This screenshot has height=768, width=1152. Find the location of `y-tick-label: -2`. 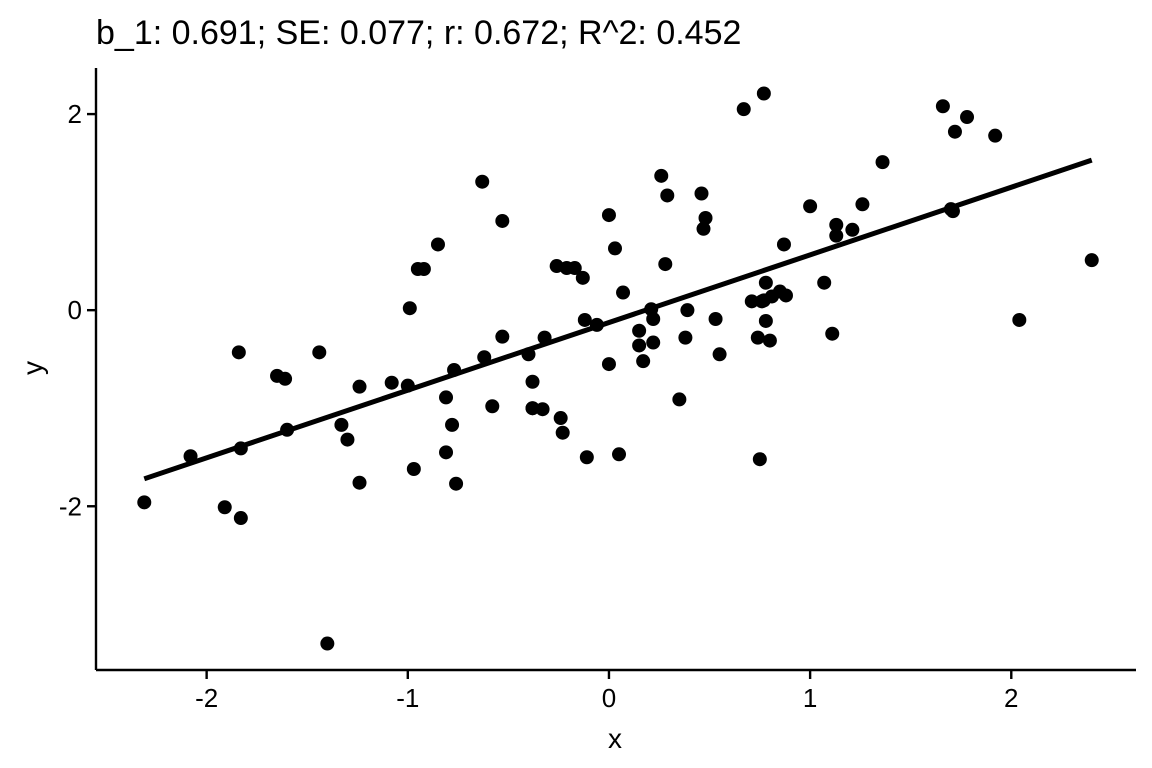

y-tick-label: -2 is located at coordinates (70, 506).